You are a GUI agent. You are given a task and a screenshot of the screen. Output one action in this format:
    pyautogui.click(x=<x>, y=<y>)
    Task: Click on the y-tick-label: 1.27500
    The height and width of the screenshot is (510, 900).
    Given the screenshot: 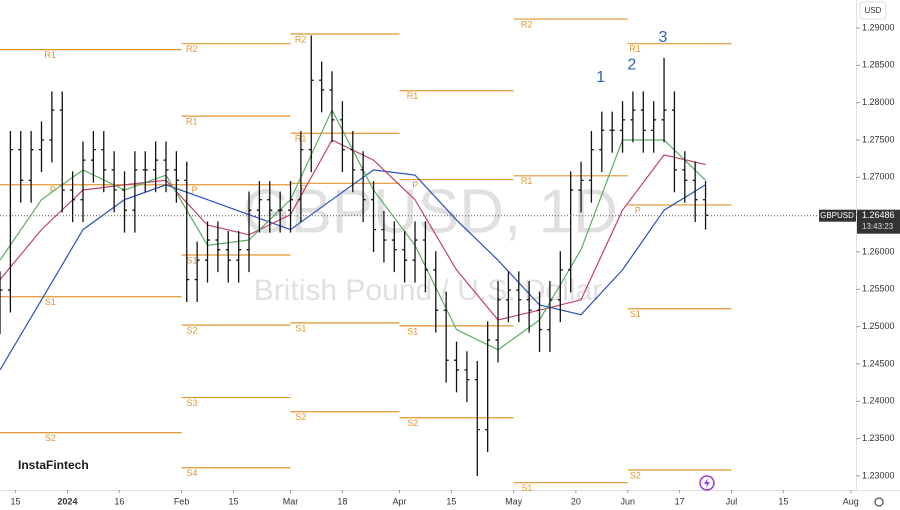 What is the action you would take?
    pyautogui.click(x=878, y=139)
    